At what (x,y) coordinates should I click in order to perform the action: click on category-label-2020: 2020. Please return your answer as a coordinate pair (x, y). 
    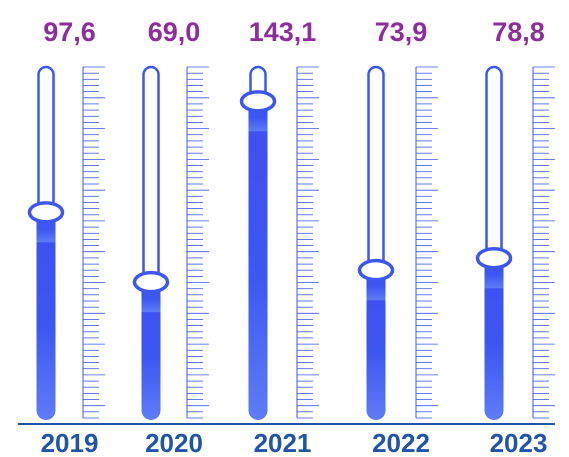
    Looking at the image, I should click on (174, 442).